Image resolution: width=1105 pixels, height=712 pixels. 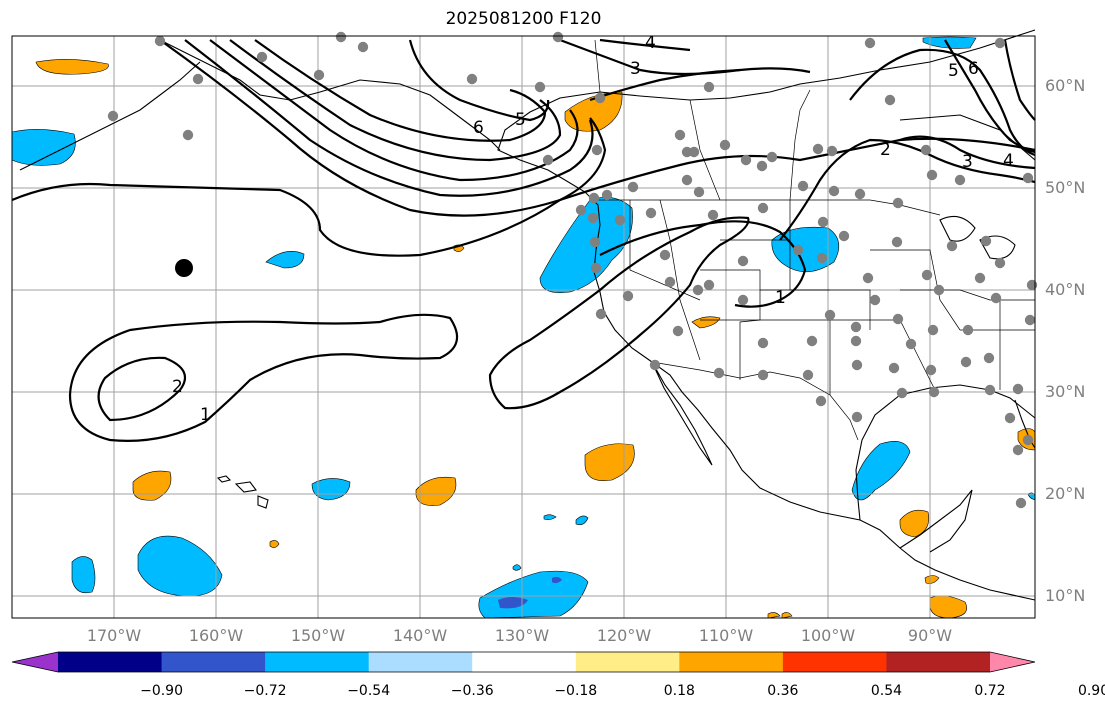 What do you see at coordinates (478, 128) in the screenshot?
I see `contour-label: 6` at bounding box center [478, 128].